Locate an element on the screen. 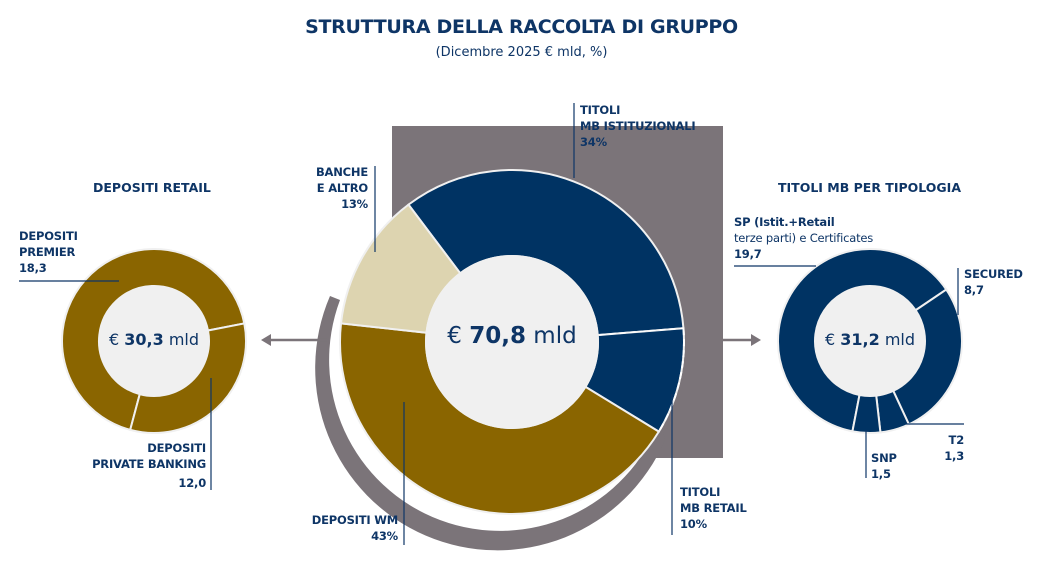 This screenshot has height=580, width=1043. label-titoli-istituzionali: TITOLI MB ISTITUZIONALI 34% is located at coordinates (638, 126).